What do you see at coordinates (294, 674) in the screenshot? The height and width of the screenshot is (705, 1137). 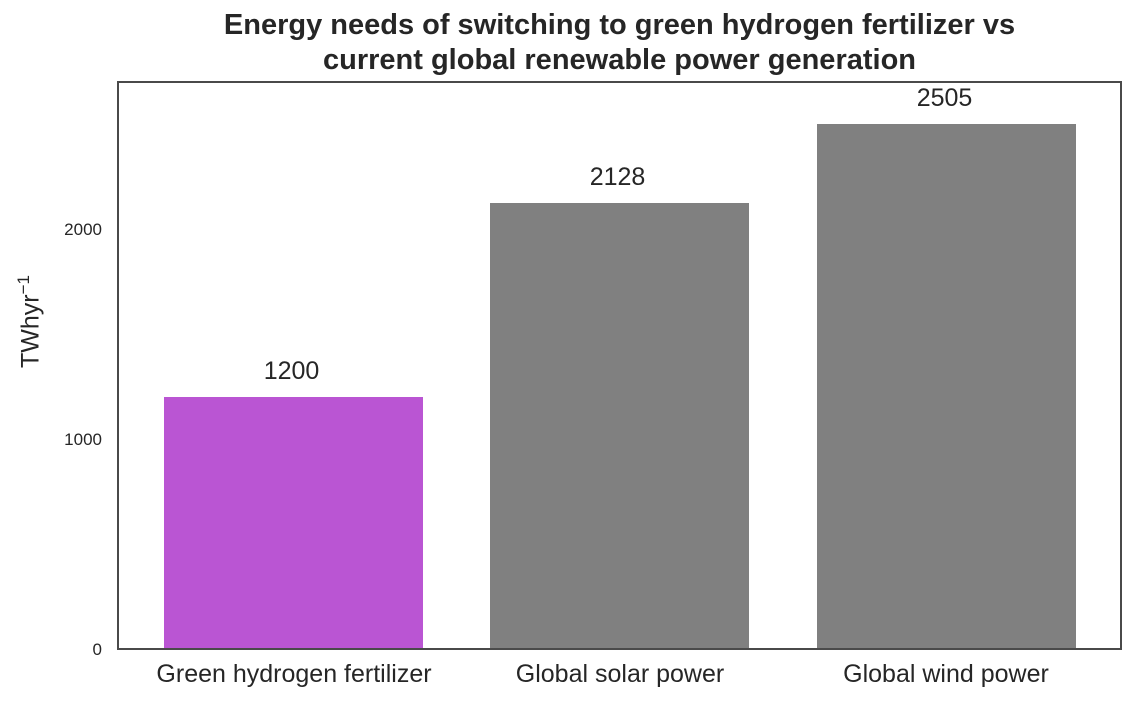 I see `x-tick-green-hydrogen-fertilizer: Green hydrogen fertilizer` at bounding box center [294, 674].